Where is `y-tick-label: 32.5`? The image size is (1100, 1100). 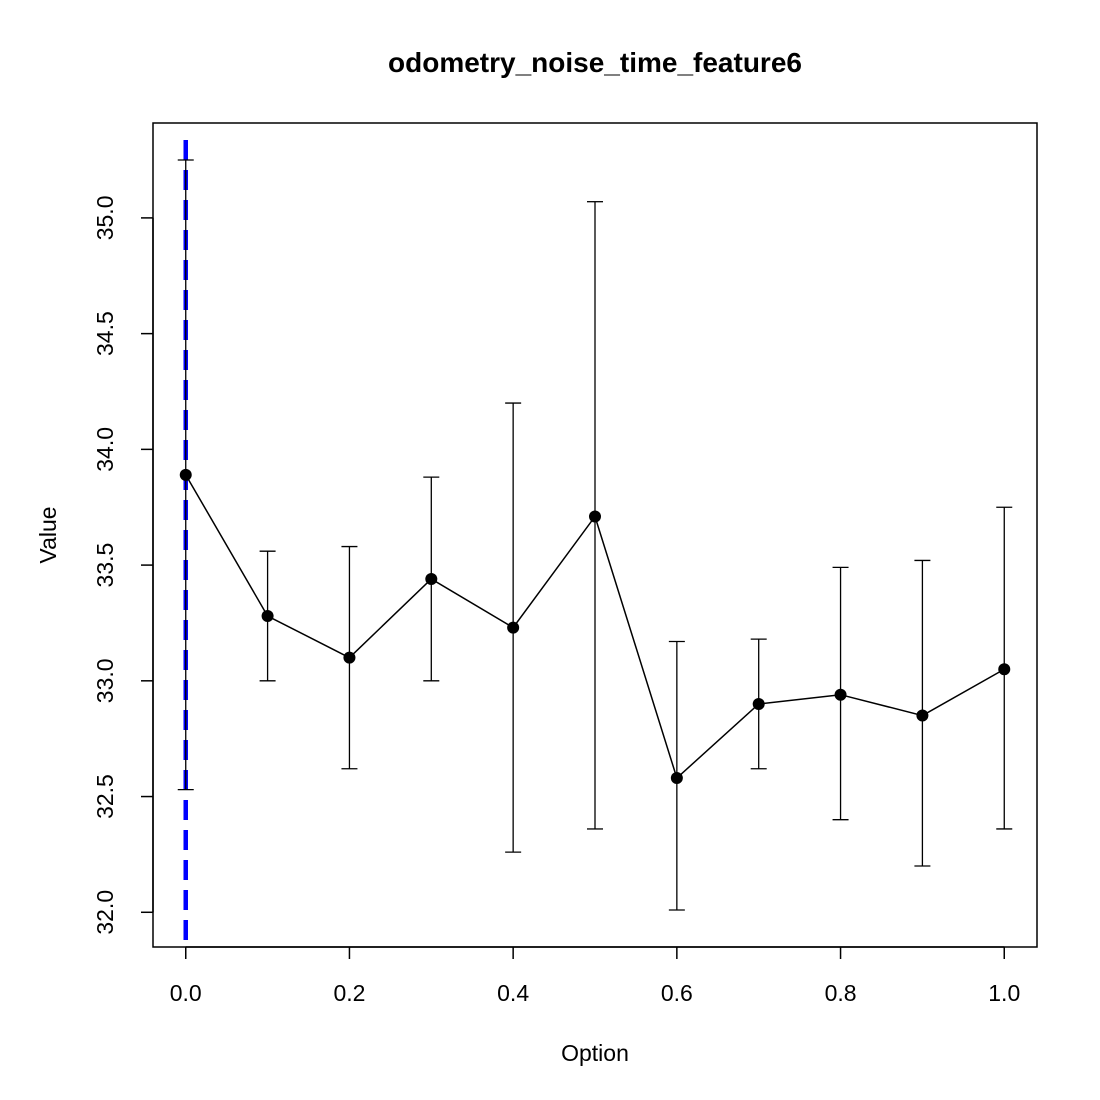 y-tick-label: 32.5 is located at coordinates (105, 796).